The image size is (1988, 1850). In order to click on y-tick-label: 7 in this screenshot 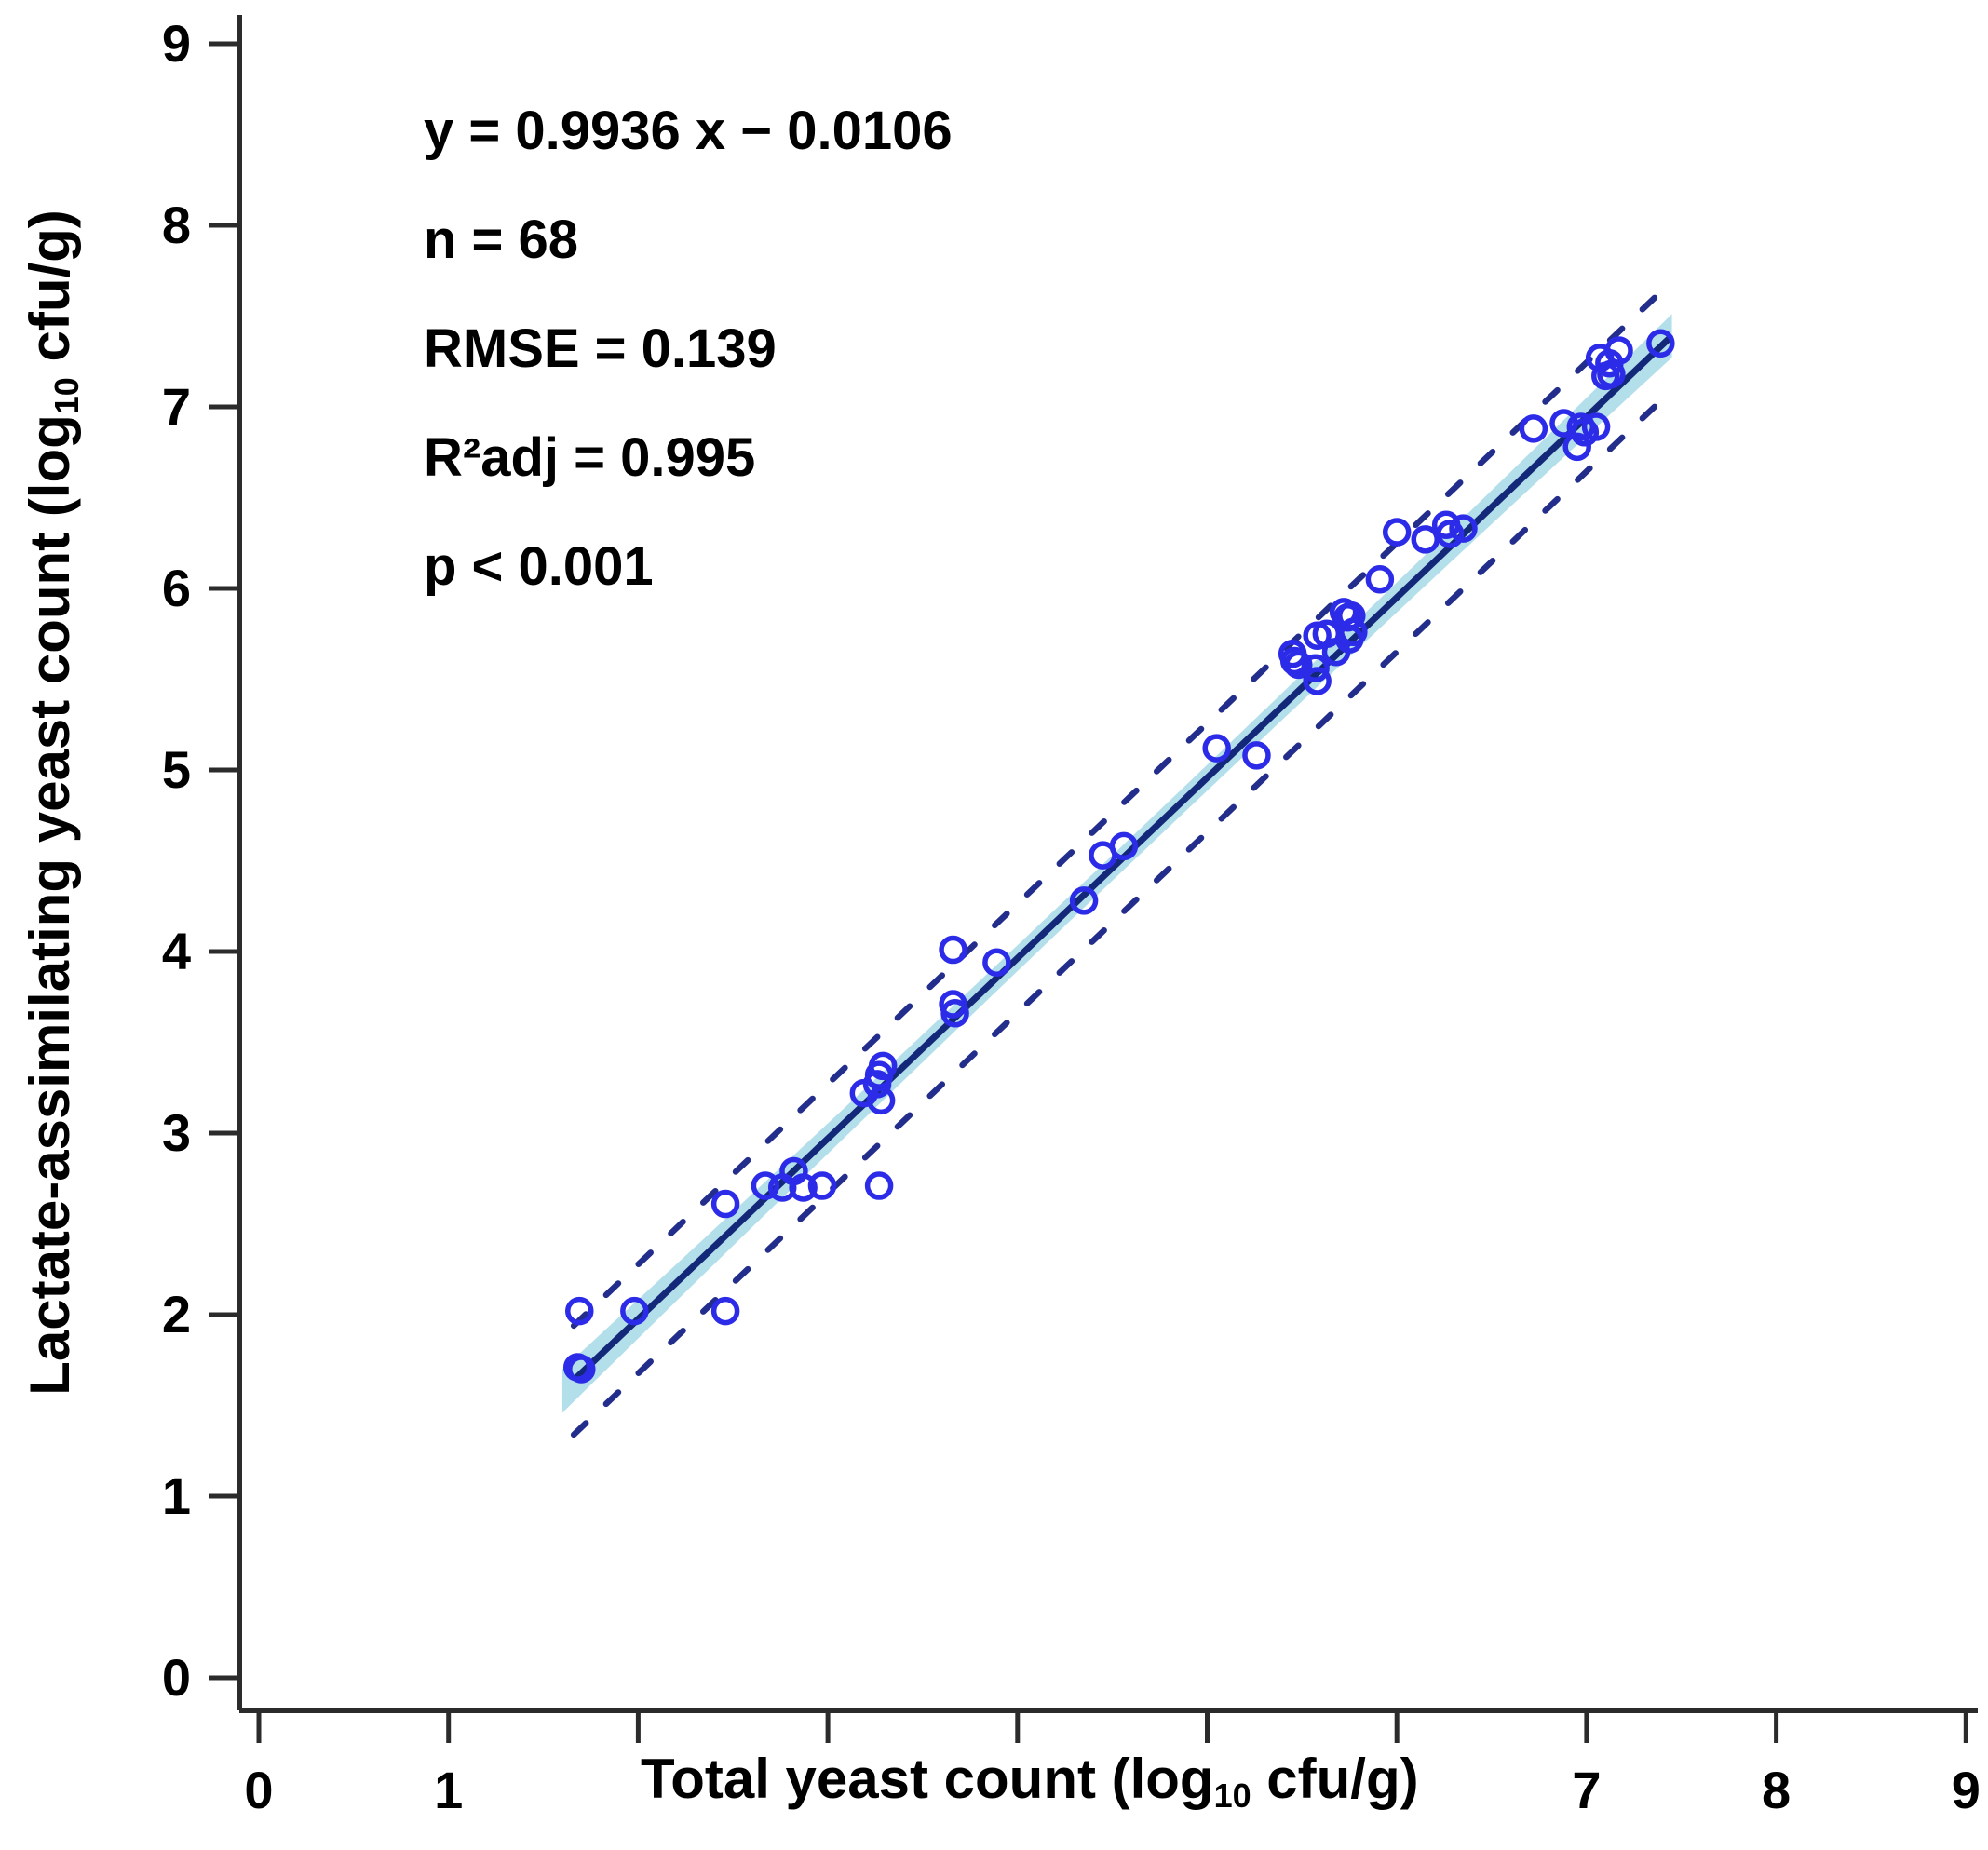, I will do `click(176, 406)`.